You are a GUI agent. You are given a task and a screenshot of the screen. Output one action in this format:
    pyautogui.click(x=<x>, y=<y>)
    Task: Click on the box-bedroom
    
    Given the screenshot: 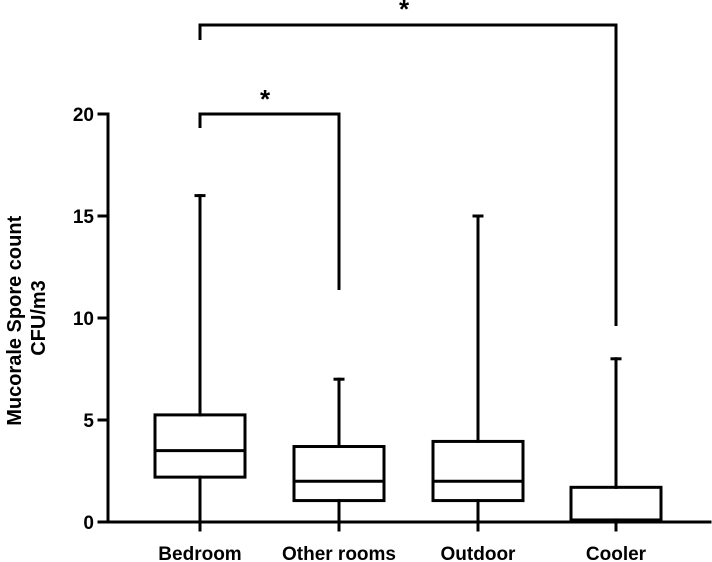 What is the action you would take?
    pyautogui.click(x=200, y=359)
    